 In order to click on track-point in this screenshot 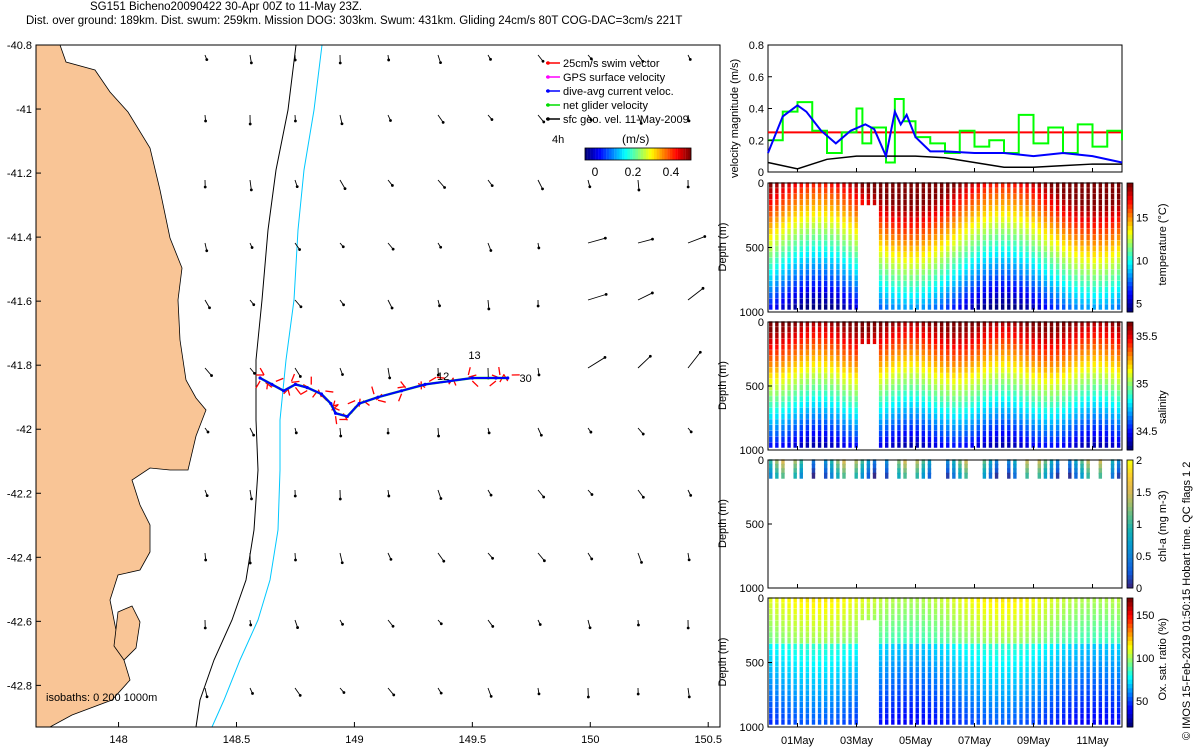, I will do `click(295, 384)`.